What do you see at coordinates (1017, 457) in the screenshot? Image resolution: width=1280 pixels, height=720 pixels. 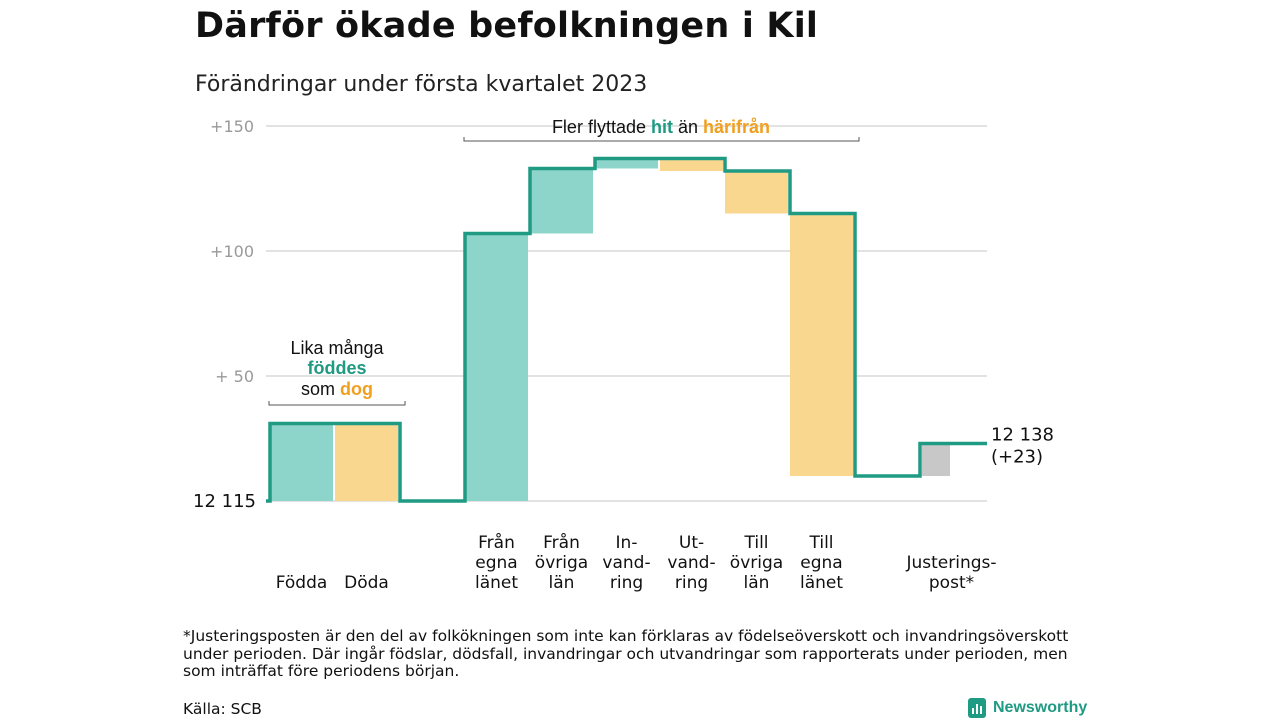 I see `end-change-label: (+23)` at bounding box center [1017, 457].